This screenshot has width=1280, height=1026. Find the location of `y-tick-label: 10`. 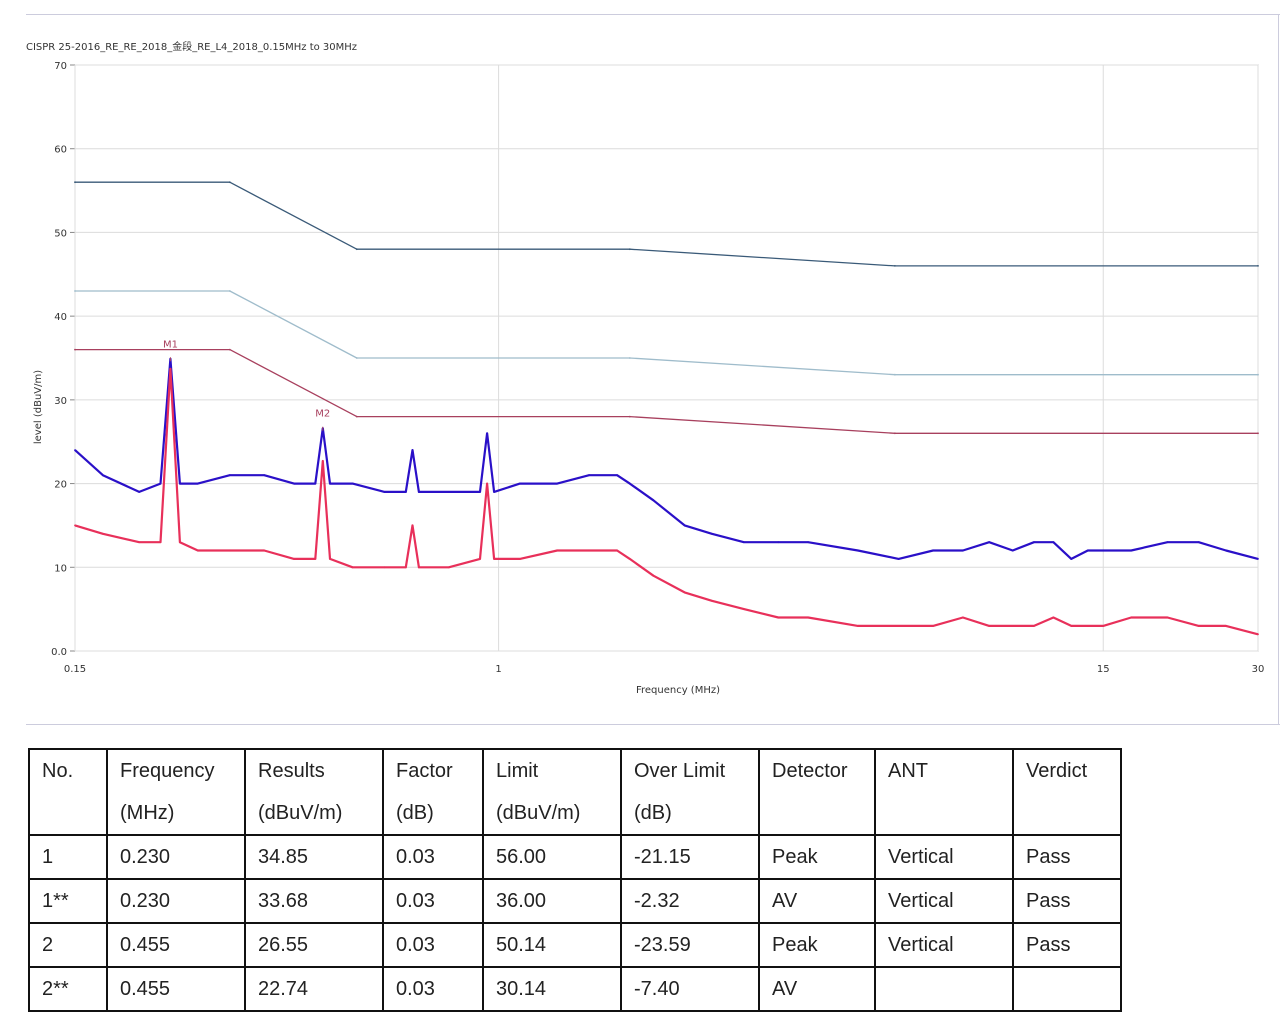

y-tick-label: 10 is located at coordinates (60, 568).